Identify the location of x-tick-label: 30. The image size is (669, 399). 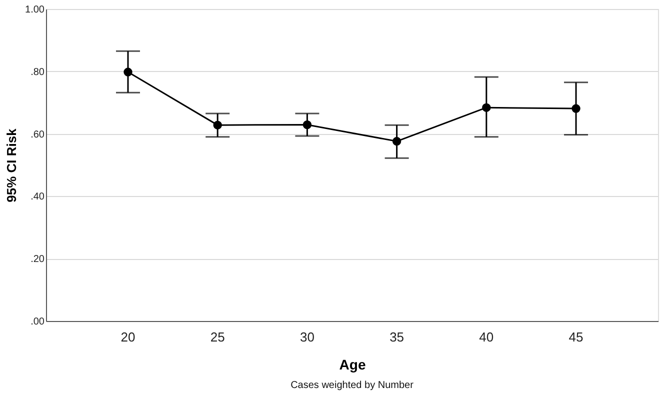
(307, 337).